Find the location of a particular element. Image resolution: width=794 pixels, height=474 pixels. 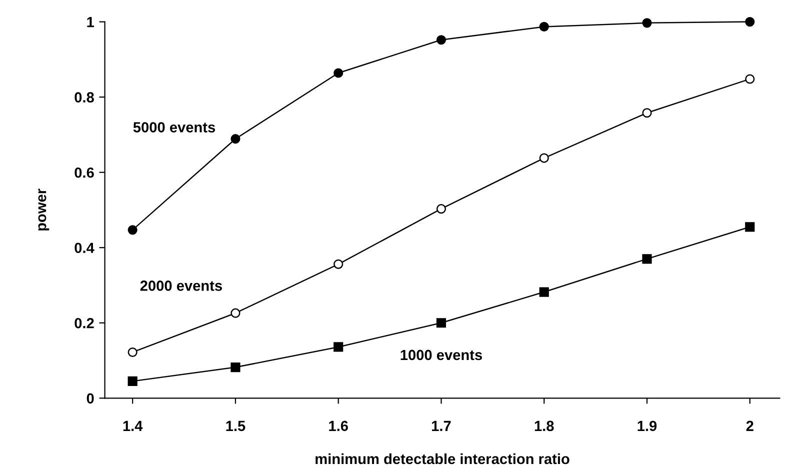

y-tick-label: 0.4 is located at coordinates (84, 248).